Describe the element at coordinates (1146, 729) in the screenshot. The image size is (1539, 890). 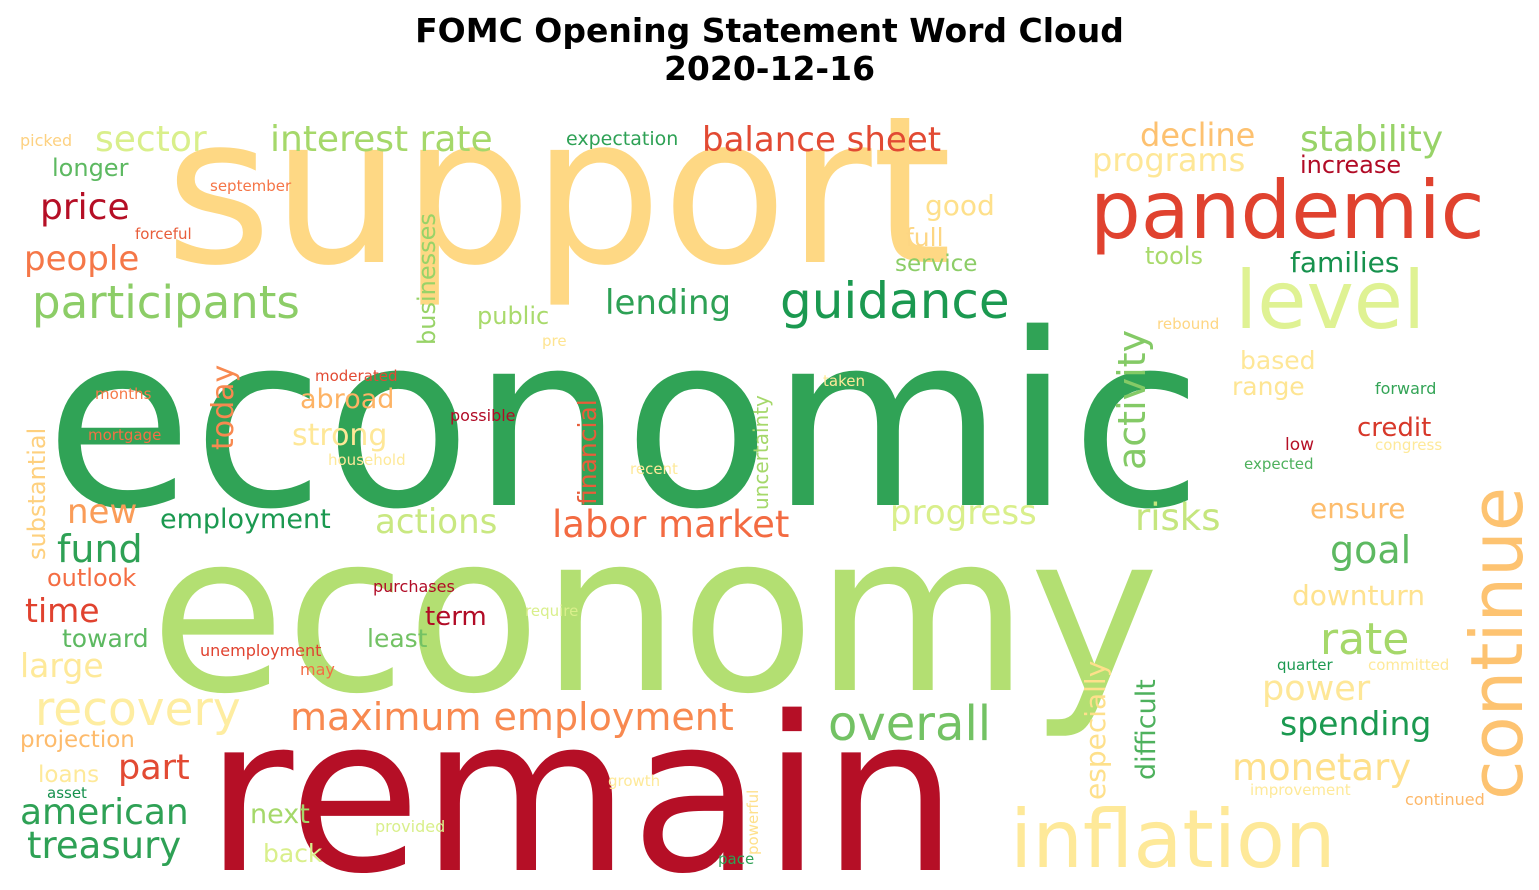
I see `cloud-word-difficult: difficult` at that location.